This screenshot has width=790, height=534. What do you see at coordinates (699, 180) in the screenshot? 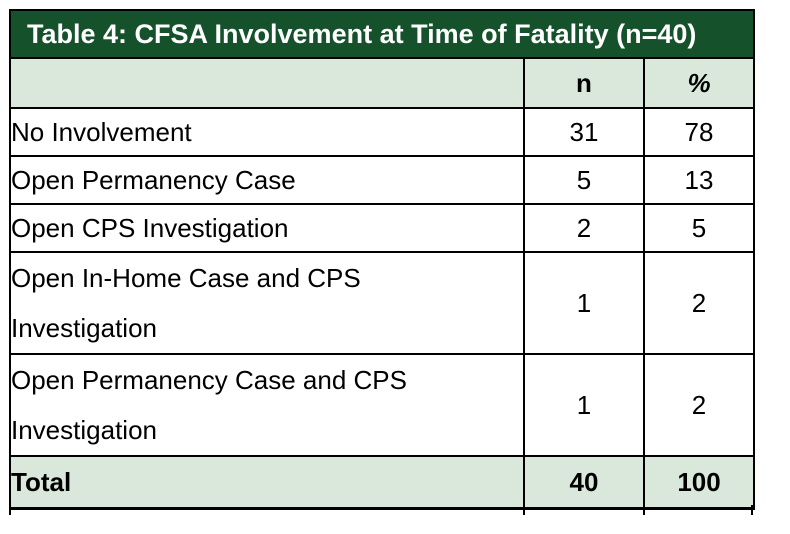
I see `cell-percent: 13` at bounding box center [699, 180].